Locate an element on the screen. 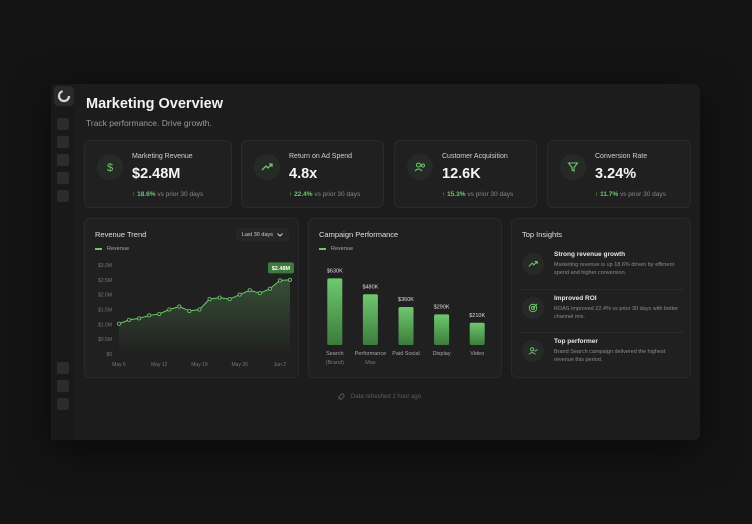 The image size is (752, 524). date-range-label: Last 30 days is located at coordinates (257, 234).